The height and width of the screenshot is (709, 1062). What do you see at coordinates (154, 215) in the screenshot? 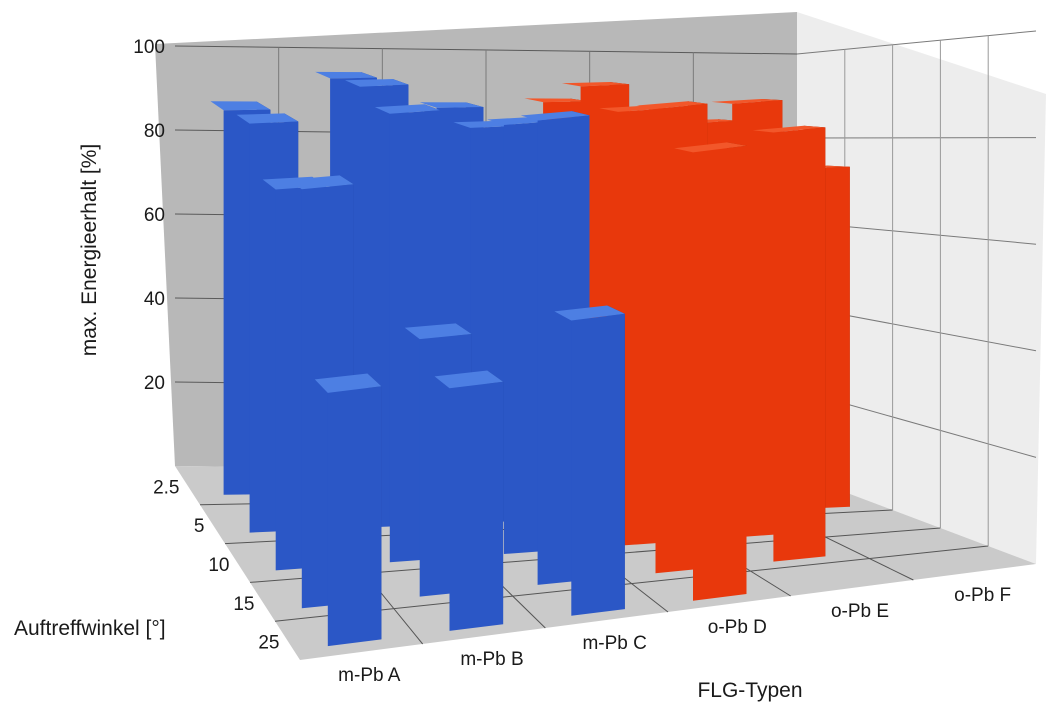
I see `y-tick-label: 60` at bounding box center [154, 215].